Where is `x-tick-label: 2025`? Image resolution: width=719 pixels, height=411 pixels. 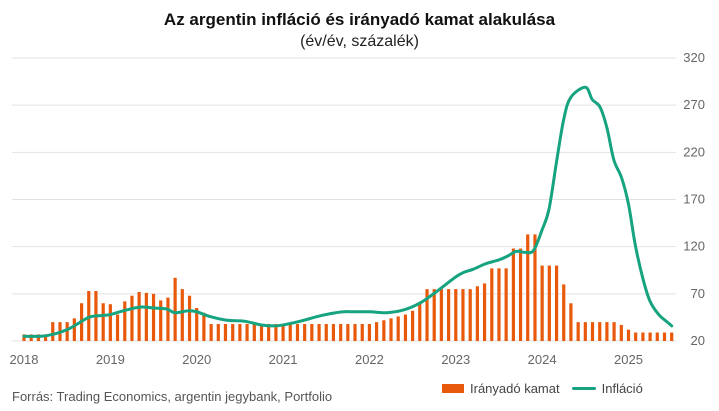
x-tick-label: 2025 is located at coordinates (628, 359).